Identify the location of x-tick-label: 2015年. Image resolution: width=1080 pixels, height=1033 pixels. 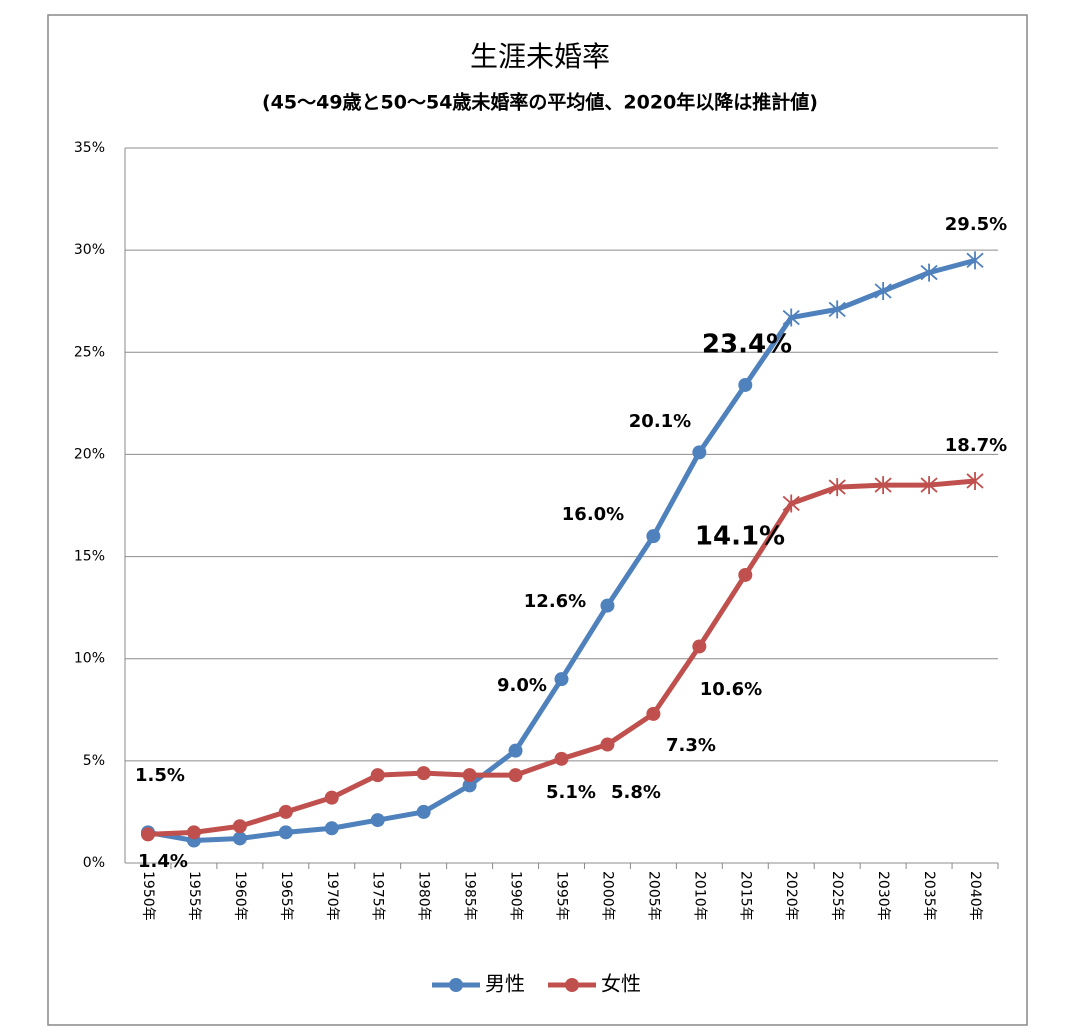
(745, 896).